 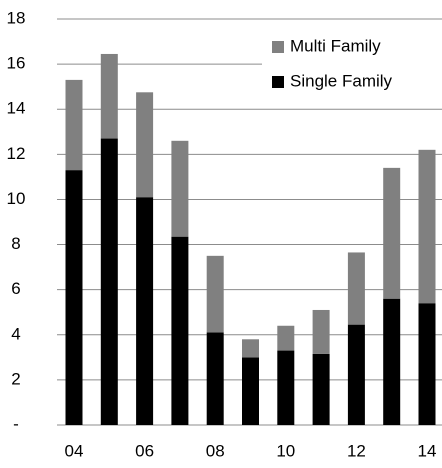 I want to click on y-tick-label: 2, so click(x=15, y=378).